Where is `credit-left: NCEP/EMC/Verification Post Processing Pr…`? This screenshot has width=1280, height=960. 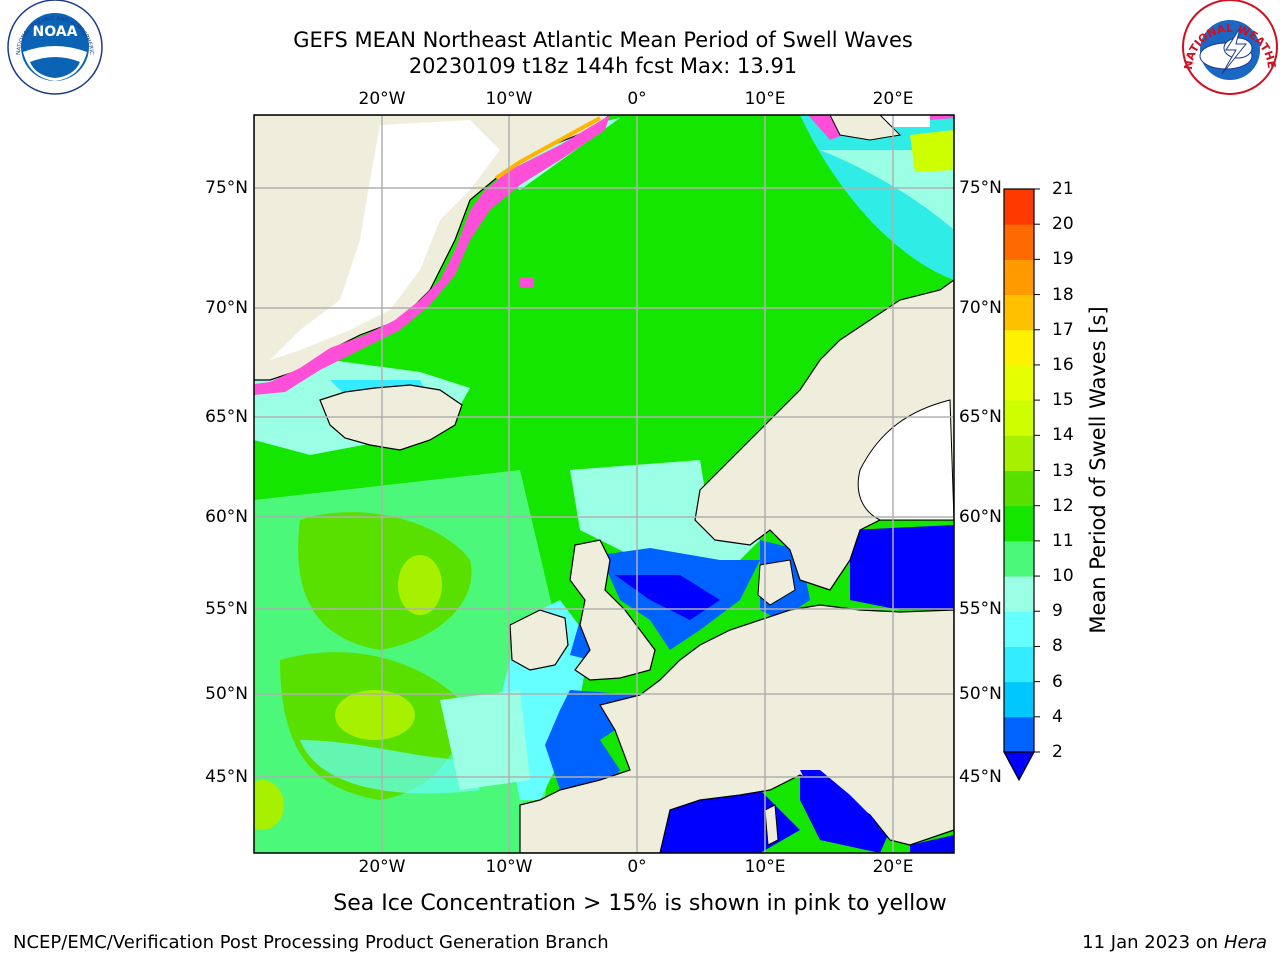 credit-left: NCEP/EMC/Verification Post Processing Pr… is located at coordinates (311, 942).